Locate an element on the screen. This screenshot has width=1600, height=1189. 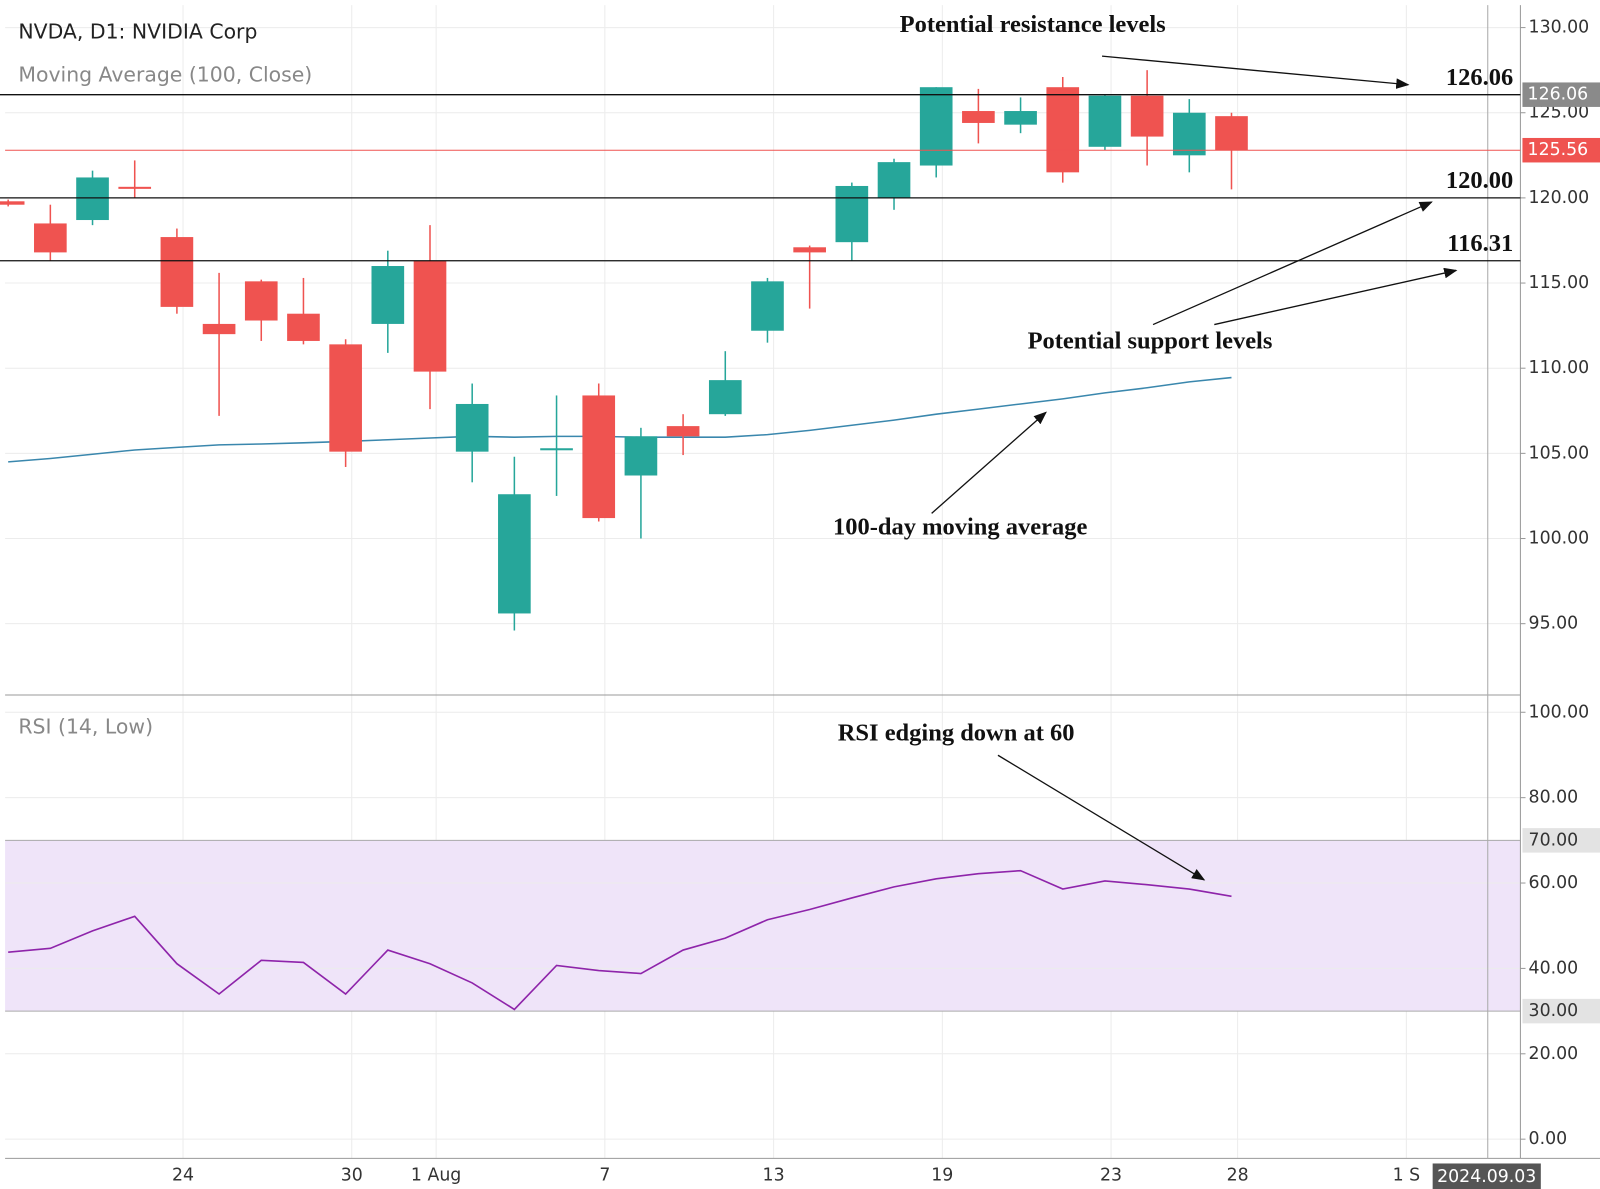
y-tick-label: 125.00 is located at coordinates (1559, 113).